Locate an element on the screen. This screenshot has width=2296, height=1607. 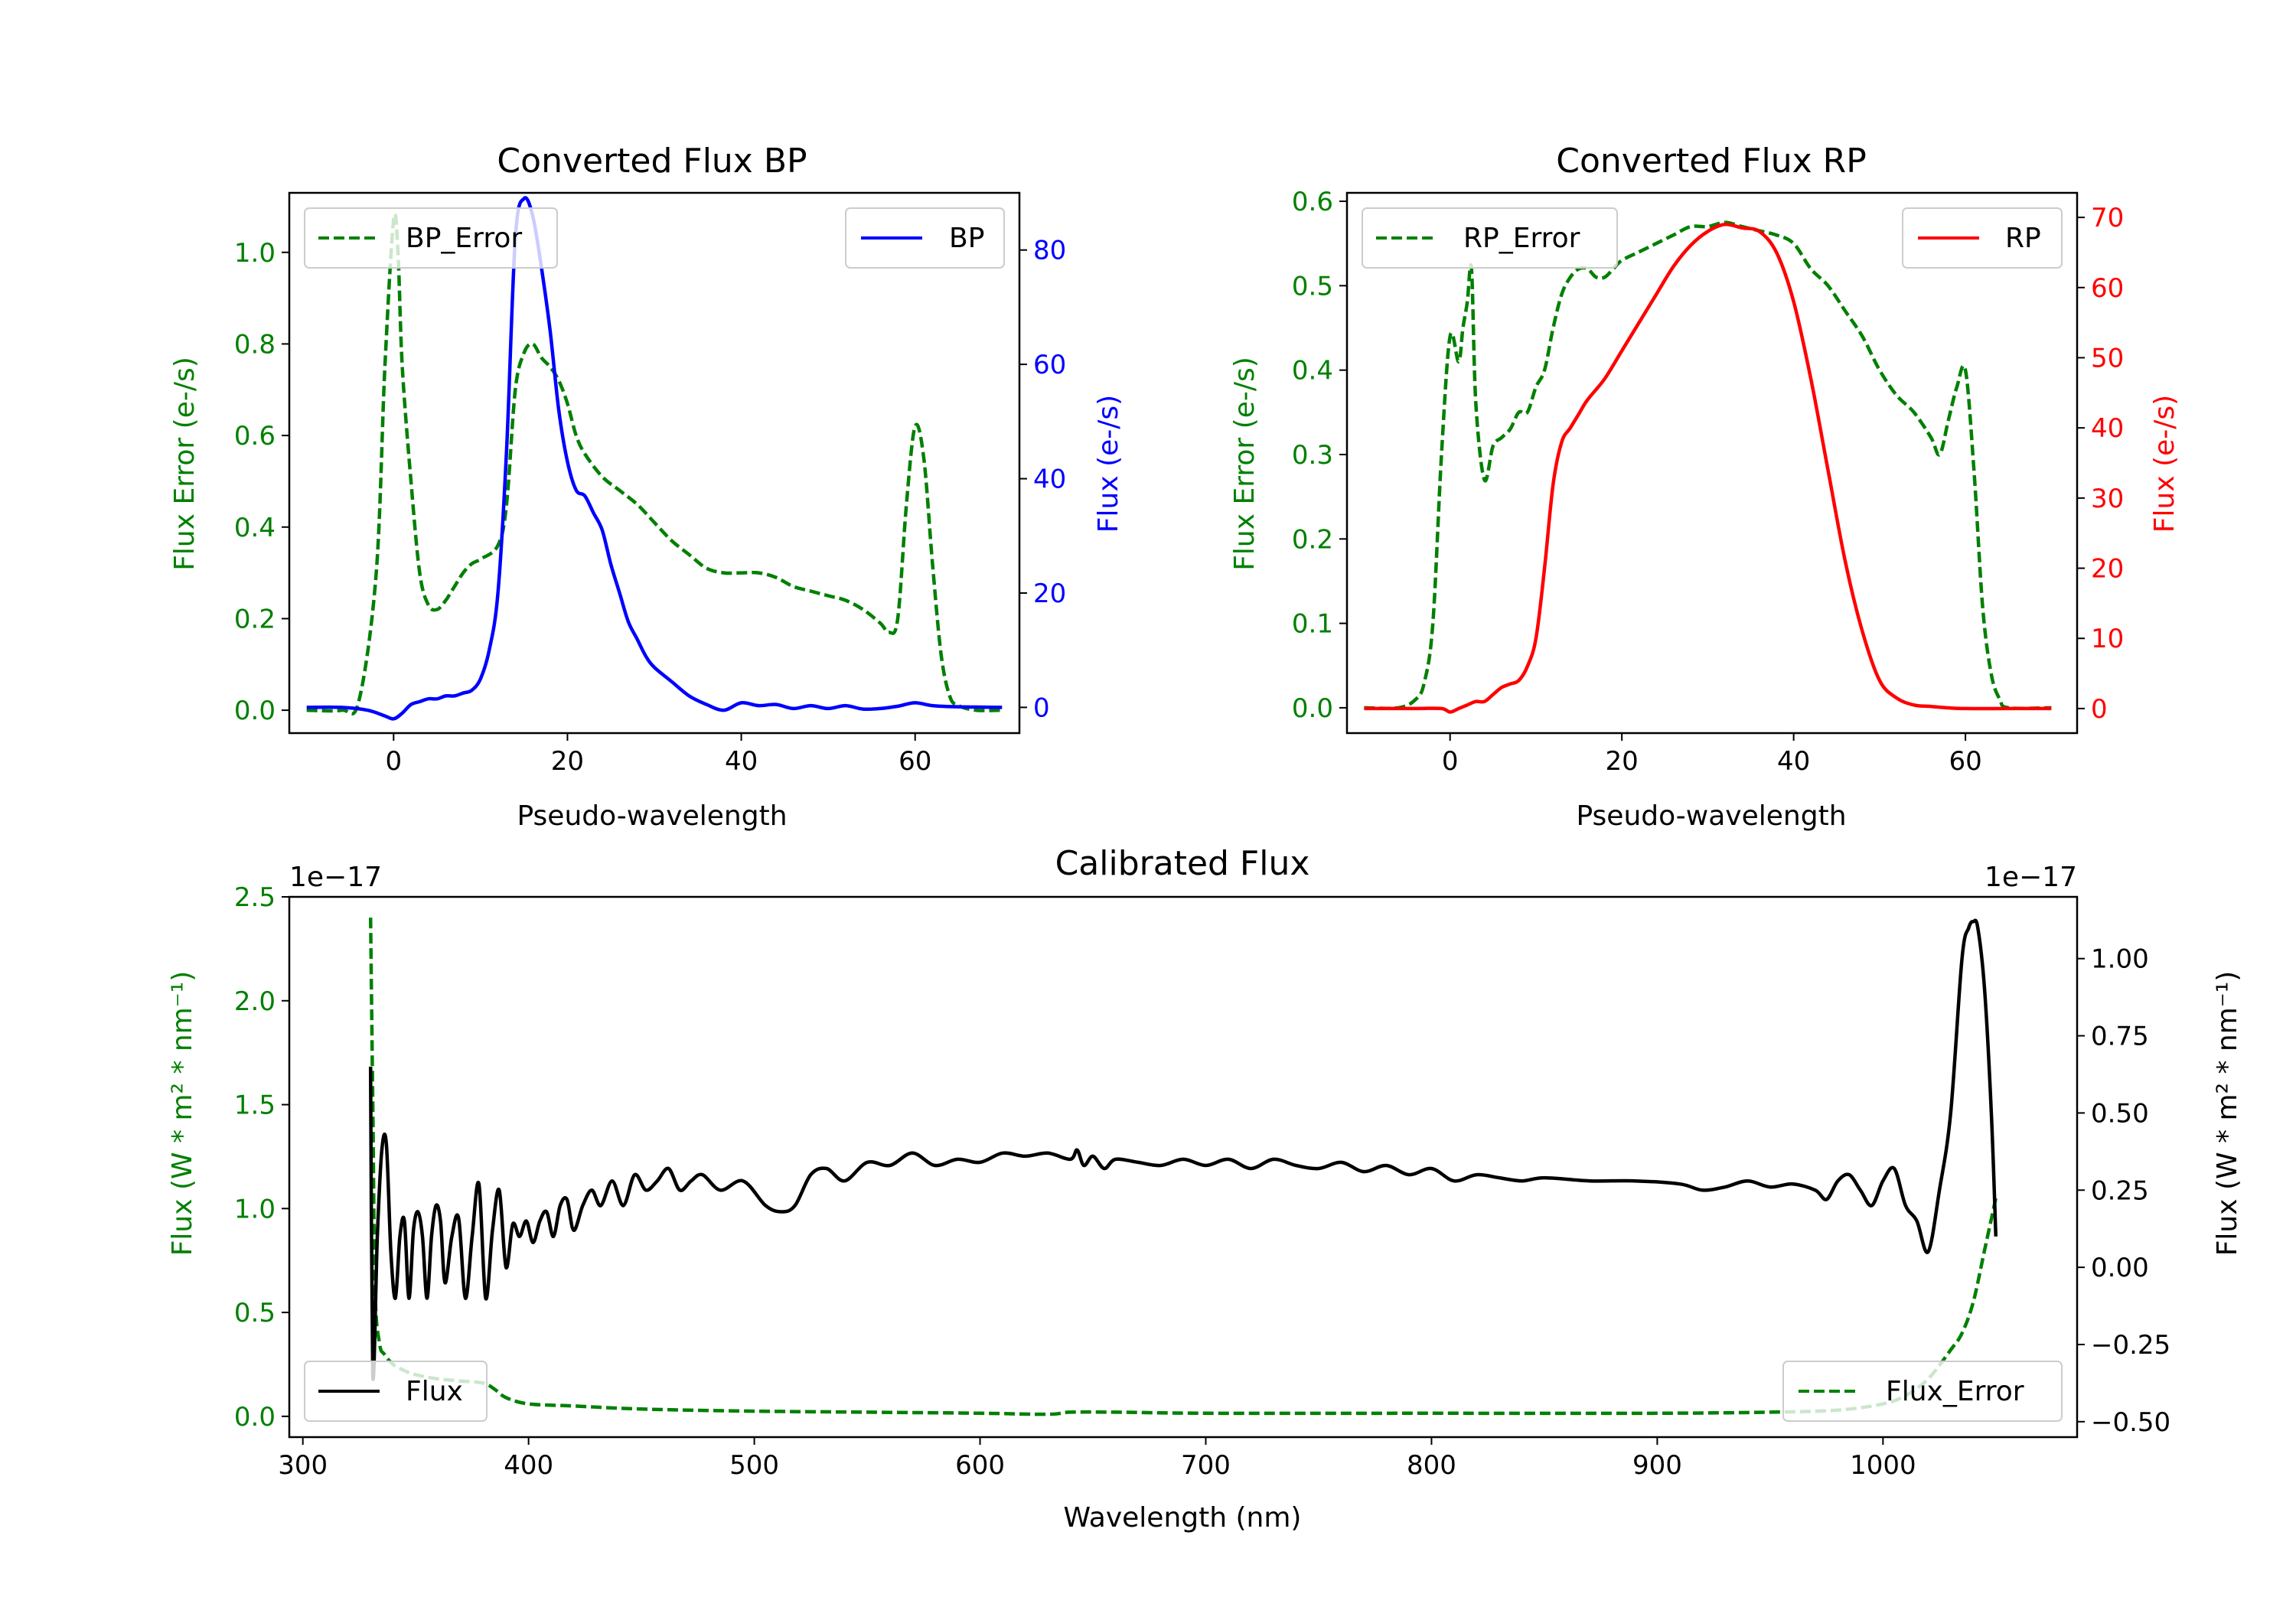
rp-ytick-right-label: 30 is located at coordinates (2107, 499).